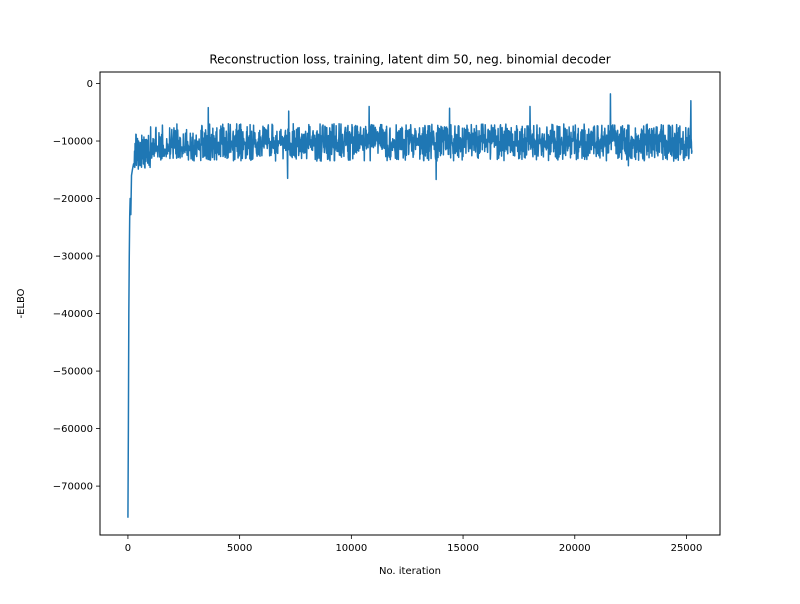  What do you see at coordinates (414, 544) in the screenshot?
I see `x-axis: 0 5000 10000 15000 20000 25000` at bounding box center [414, 544].